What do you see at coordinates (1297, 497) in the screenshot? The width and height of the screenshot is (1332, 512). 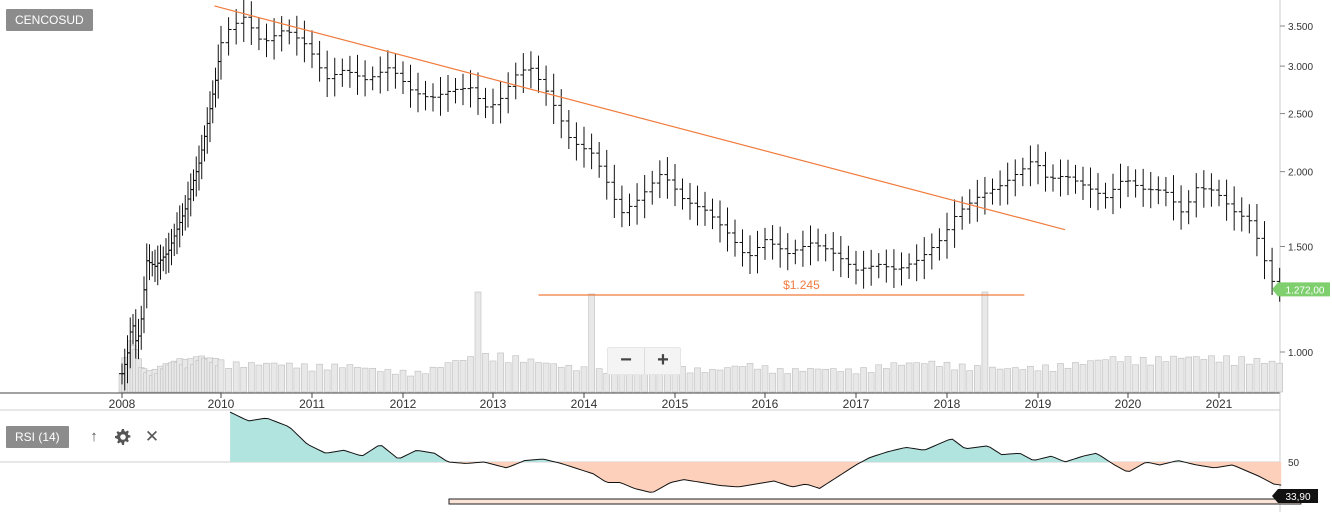 I see `rsi-value: 33,90` at bounding box center [1297, 497].